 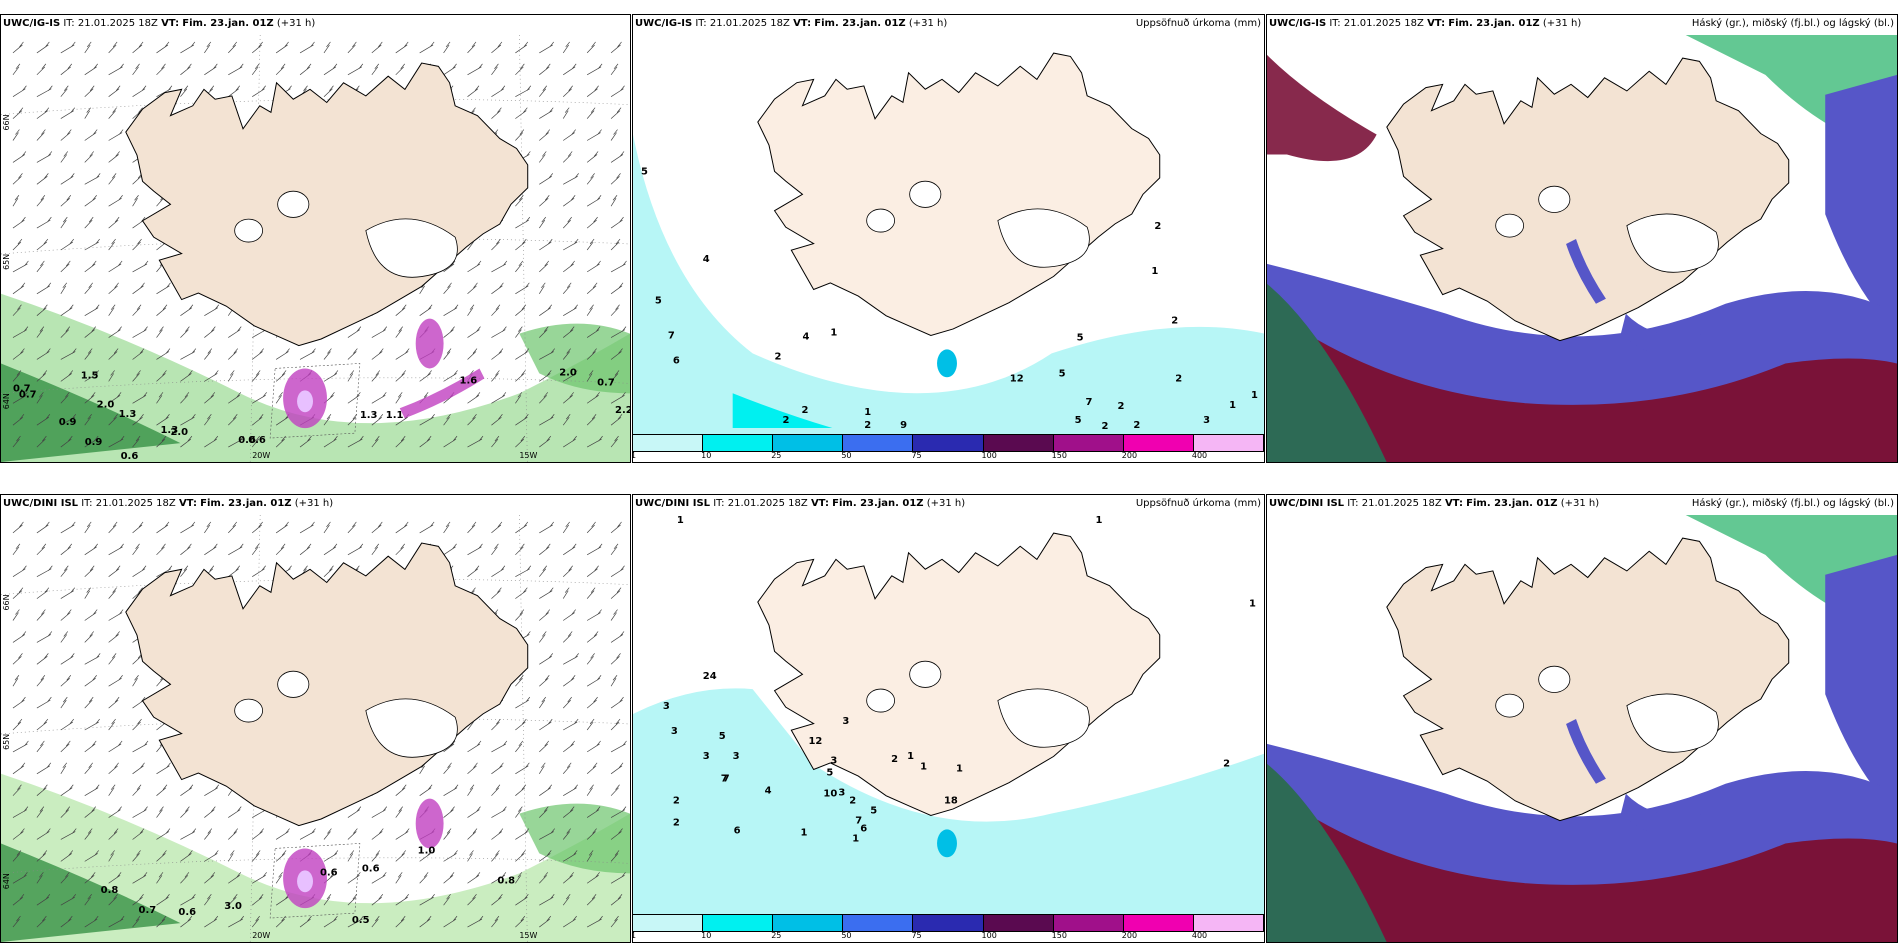 What do you see at coordinates (369, 415) in the screenshot?
I see `wind-value: 1.3` at bounding box center [369, 415].